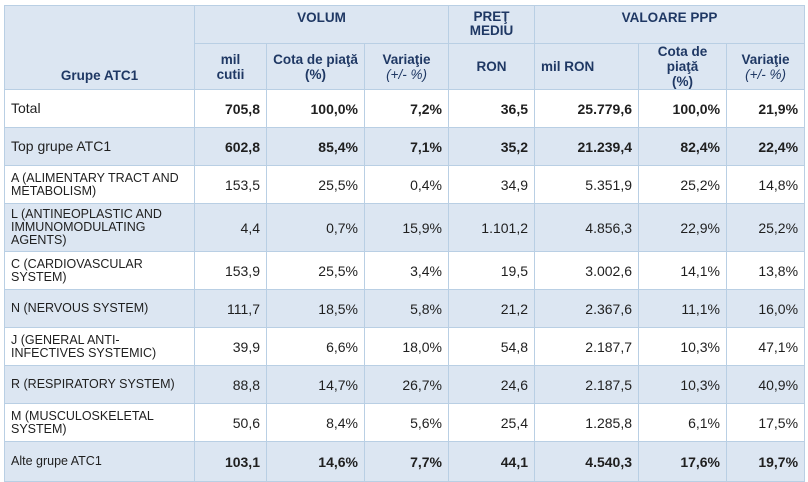 Image resolution: width=808 pixels, height=482 pixels. Describe the element at coordinates (315, 384) in the screenshot. I see `cell-vol-share: 14,7%` at that location.